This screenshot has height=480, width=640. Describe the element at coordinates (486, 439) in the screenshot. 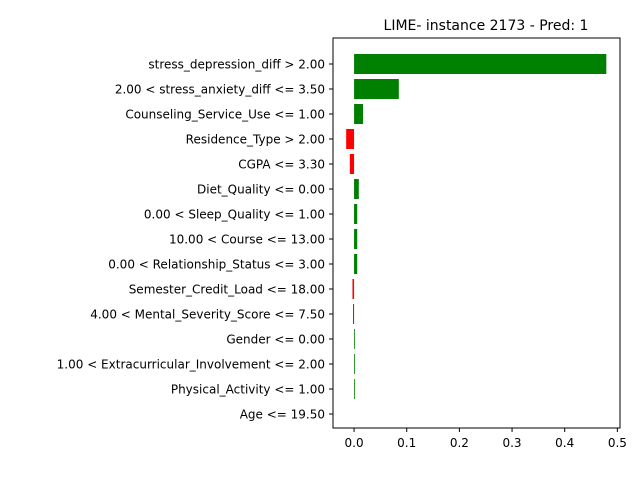

I see `x-axis-ticks: 0.0 0.1 0.2 0.3 0.4 0.5` at that location.